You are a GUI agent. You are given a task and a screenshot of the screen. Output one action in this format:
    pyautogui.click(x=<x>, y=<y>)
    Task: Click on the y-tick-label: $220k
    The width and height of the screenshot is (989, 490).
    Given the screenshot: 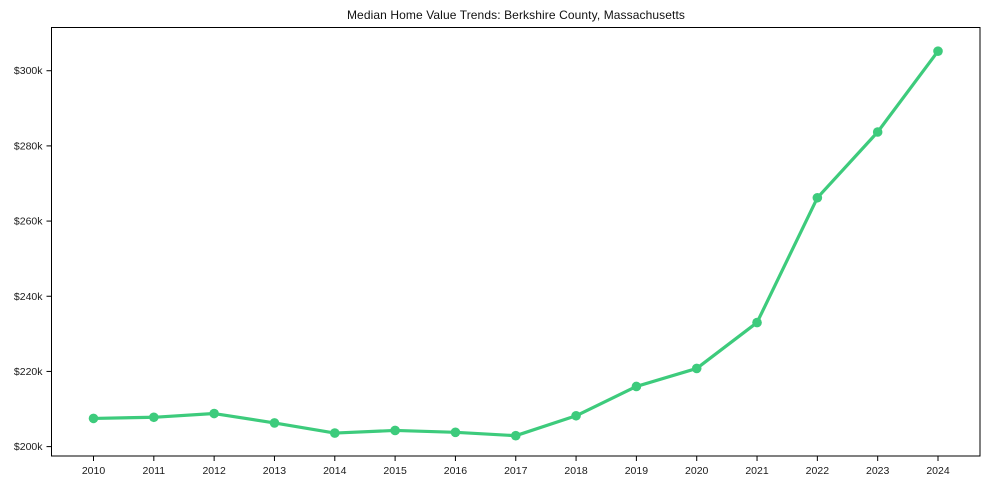 What is the action you would take?
    pyautogui.click(x=28, y=372)
    